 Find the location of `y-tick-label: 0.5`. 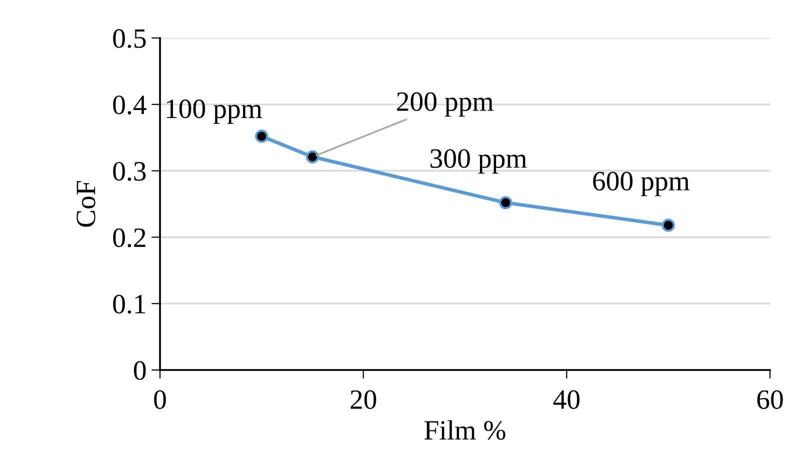

y-tick-label: 0.5 is located at coordinates (129, 38).